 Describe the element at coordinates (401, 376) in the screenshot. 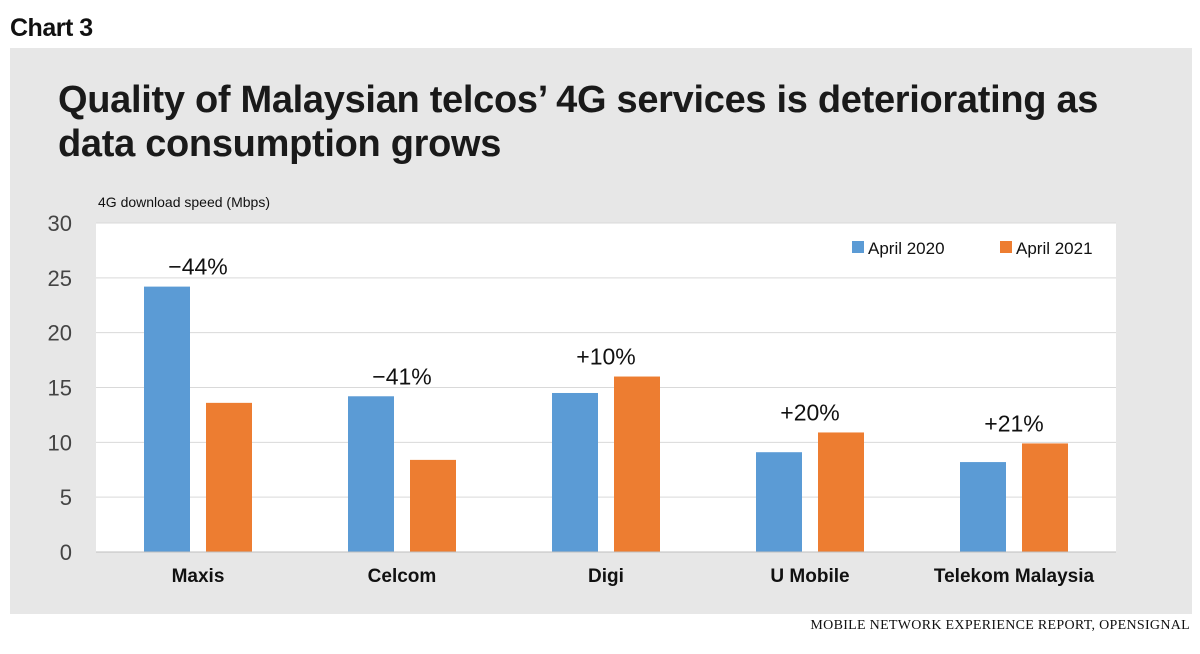

I see `change-annotation: −41%` at that location.